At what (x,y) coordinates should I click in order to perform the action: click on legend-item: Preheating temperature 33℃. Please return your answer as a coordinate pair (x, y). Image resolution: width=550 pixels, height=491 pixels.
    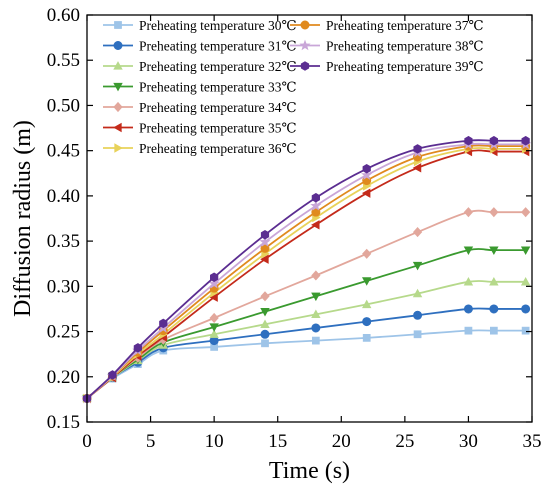
    Looking at the image, I should click on (200, 87).